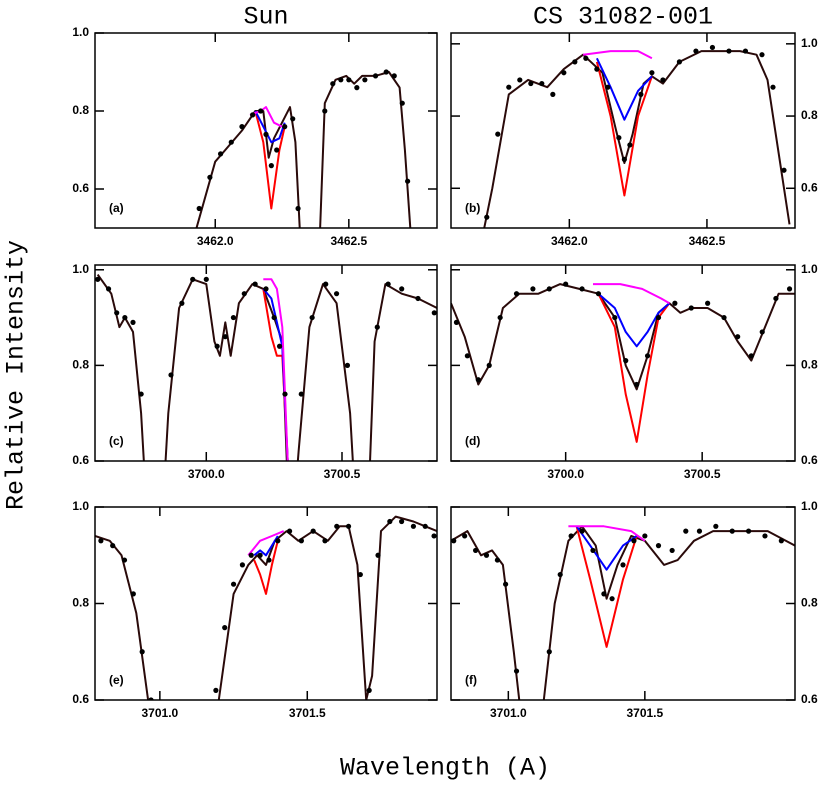 The height and width of the screenshot is (790, 830). What do you see at coordinates (445, 768) in the screenshot?
I see `x-axis-label: Wavelength (A)` at bounding box center [445, 768].